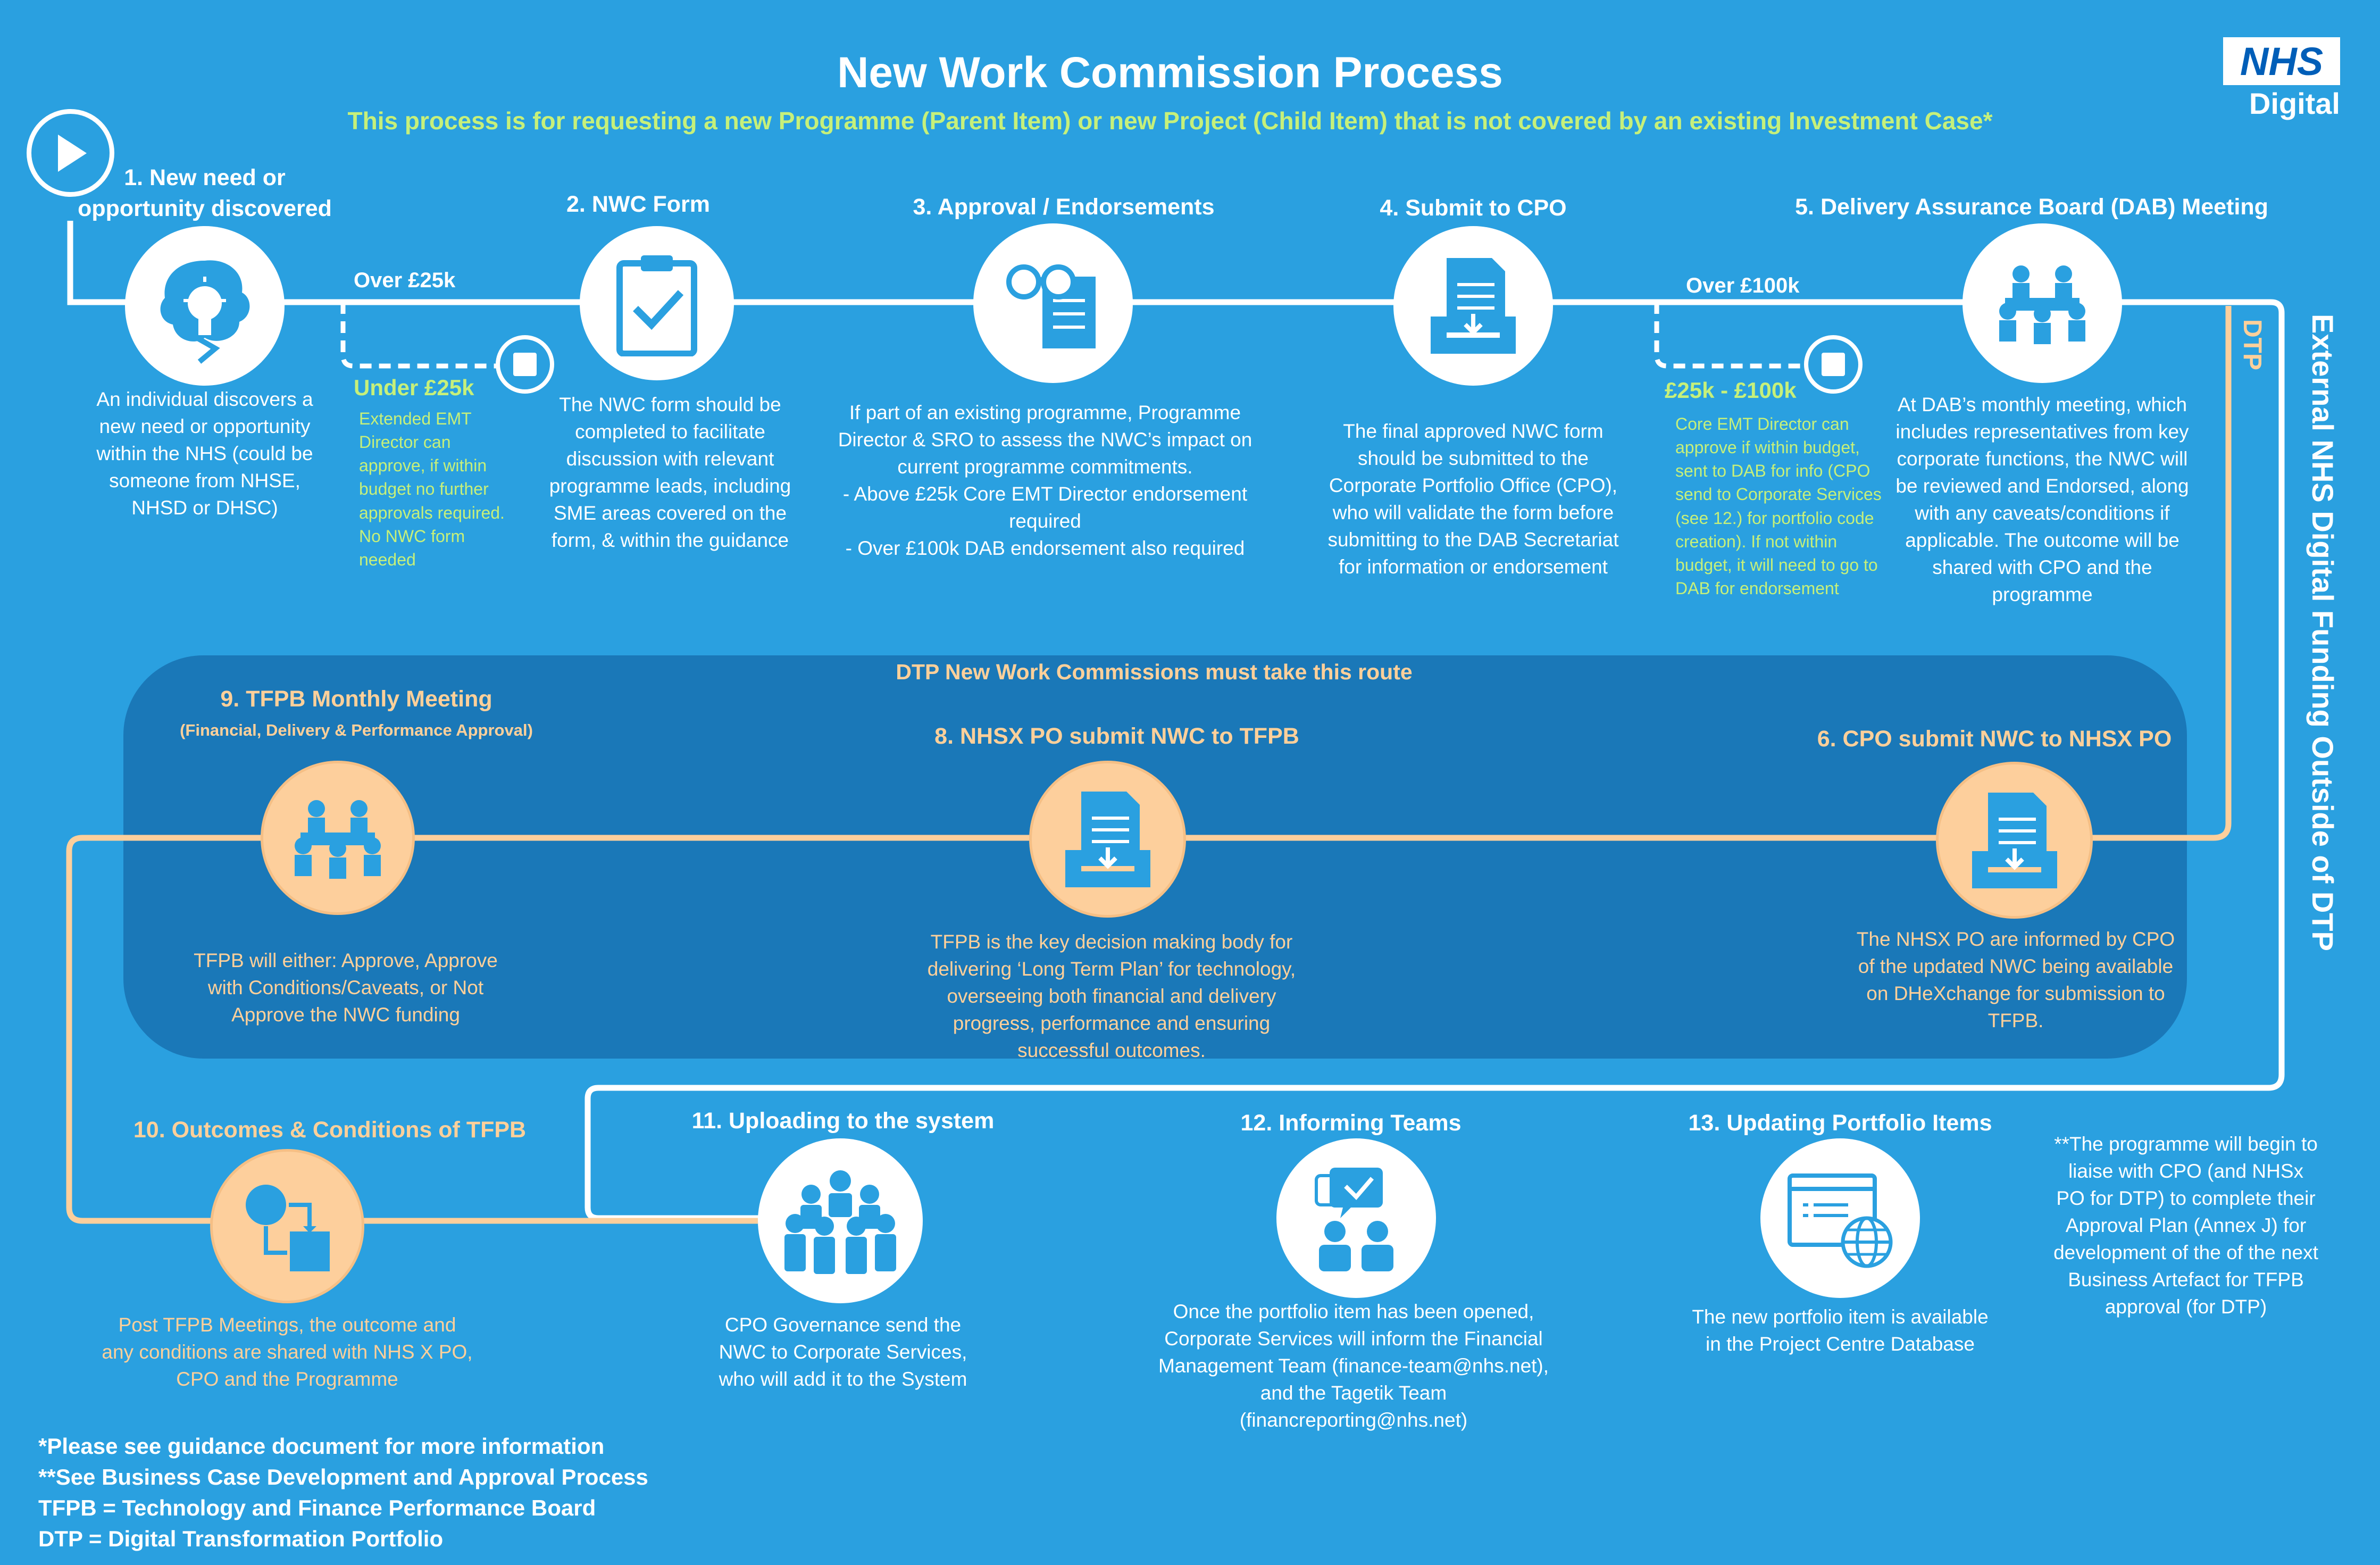  I want to click on step-13-title: 13. Updating Portfolio Items, so click(1840, 1123).